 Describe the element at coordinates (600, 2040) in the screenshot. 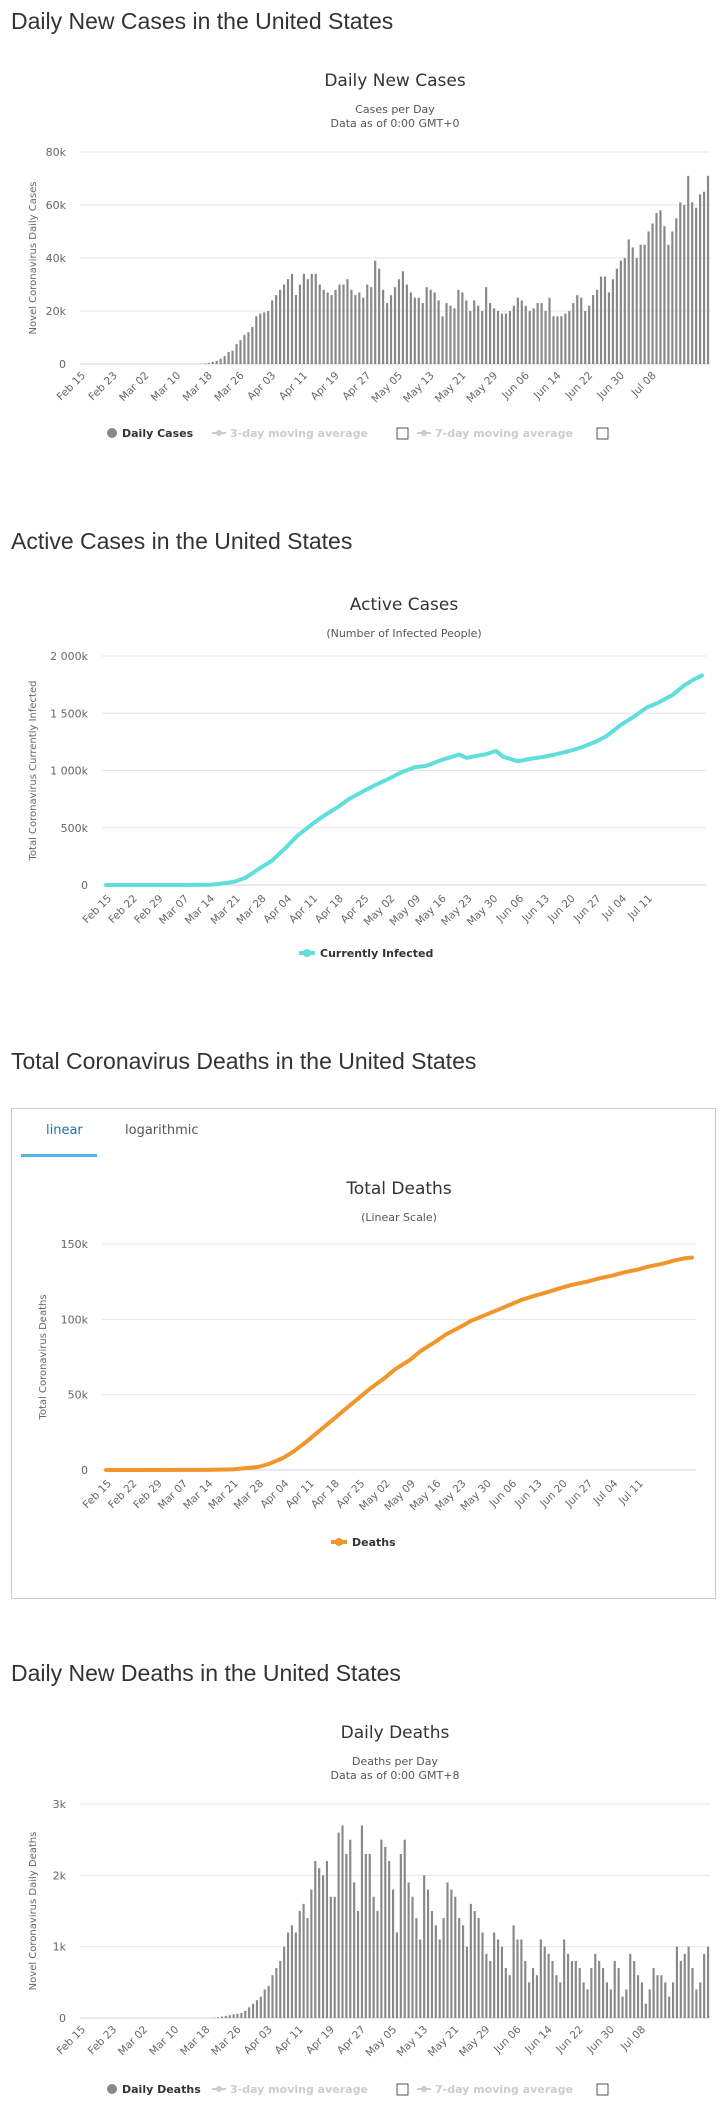

I see `x-tick-label: Jun 30` at that location.